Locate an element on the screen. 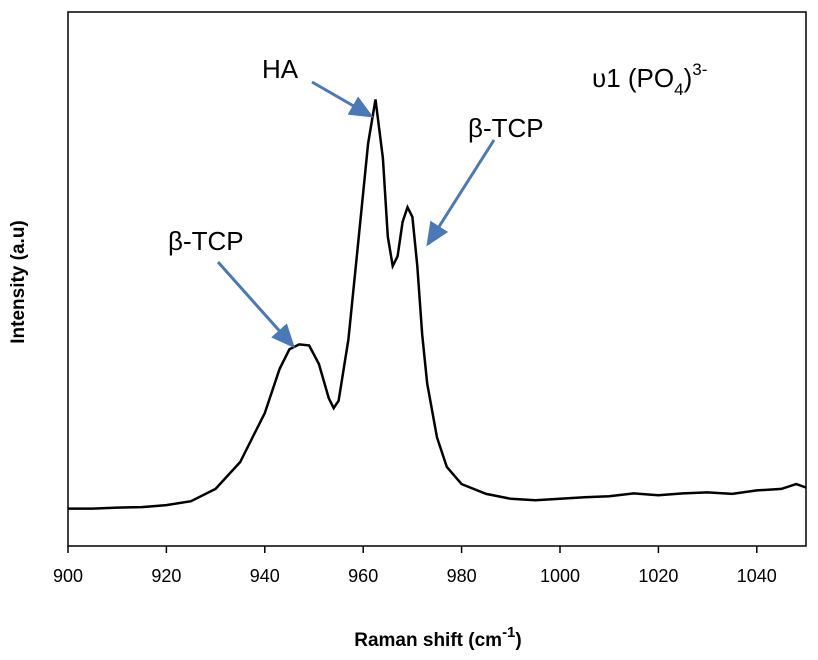 Image resolution: width=818 pixels, height=660 pixels. x-tick-label: 1040 is located at coordinates (757, 576).